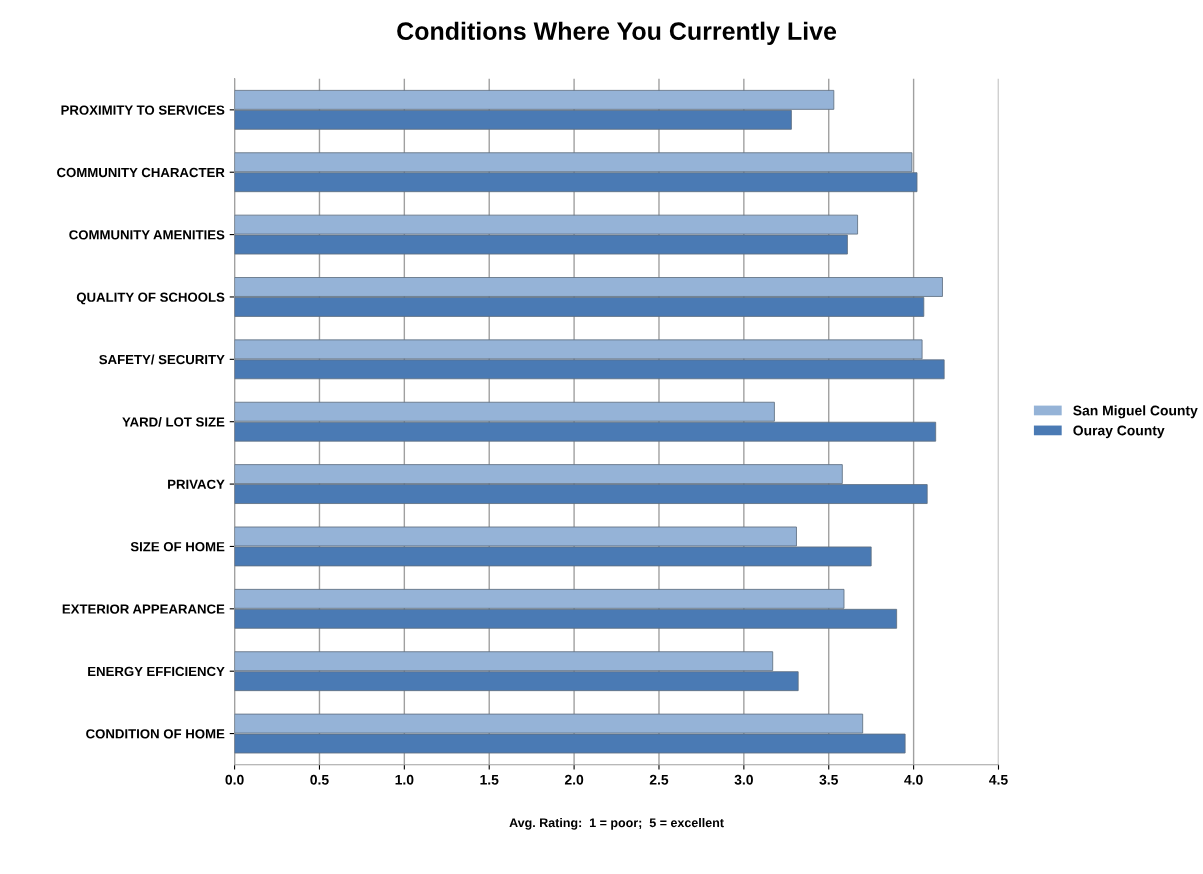 The height and width of the screenshot is (874, 1203). I want to click on x-tick-label: 3.0, so click(743, 779).